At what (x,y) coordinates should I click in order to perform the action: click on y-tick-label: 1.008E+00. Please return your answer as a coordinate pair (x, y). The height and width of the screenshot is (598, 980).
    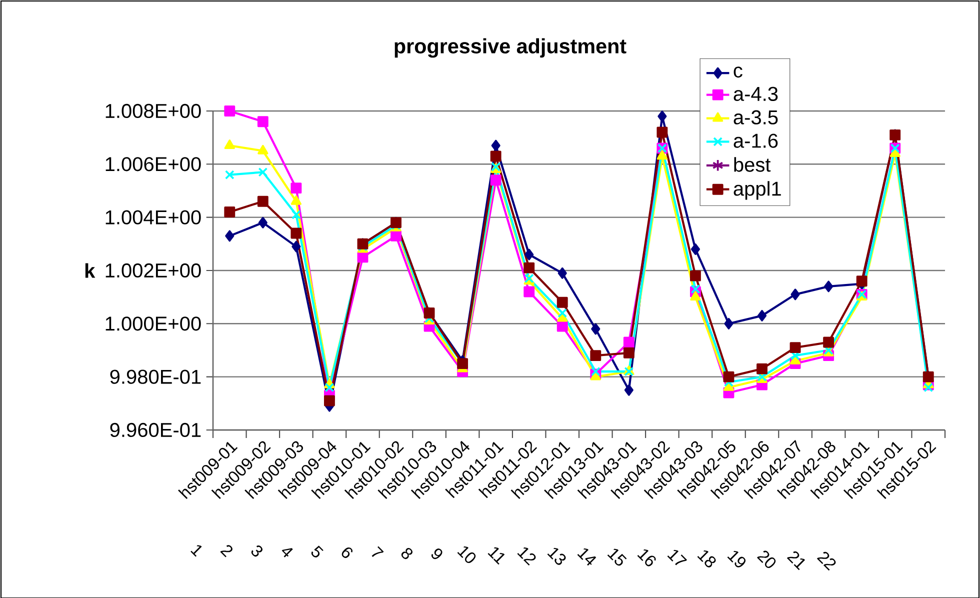
    Looking at the image, I should click on (153, 111).